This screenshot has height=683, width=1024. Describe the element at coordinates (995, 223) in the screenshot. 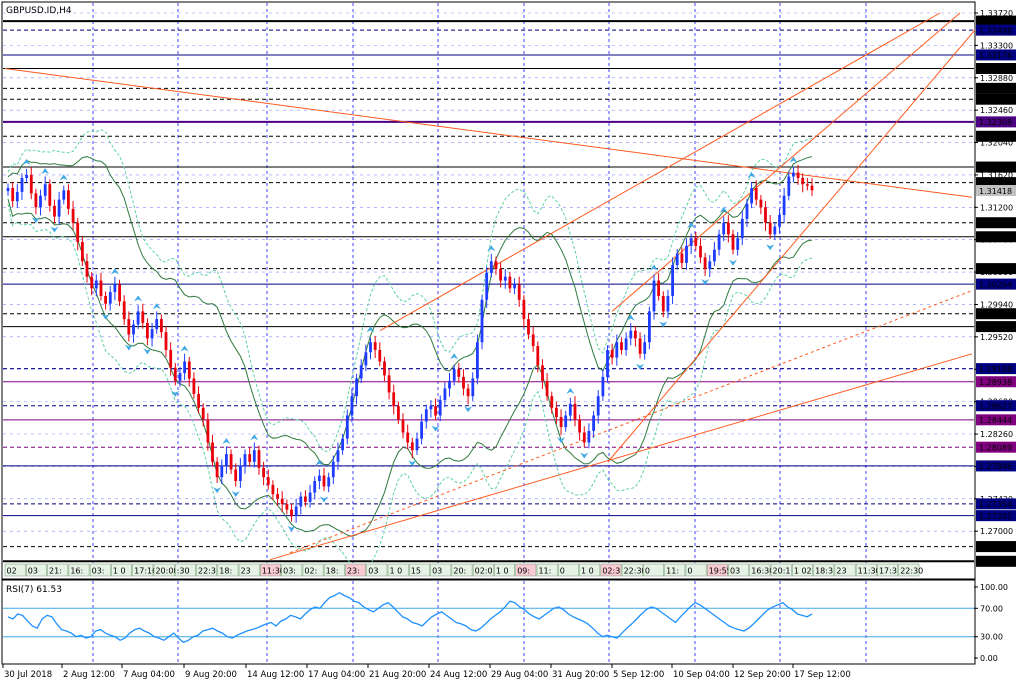

I see `price-label-text: 1.31000` at that location.